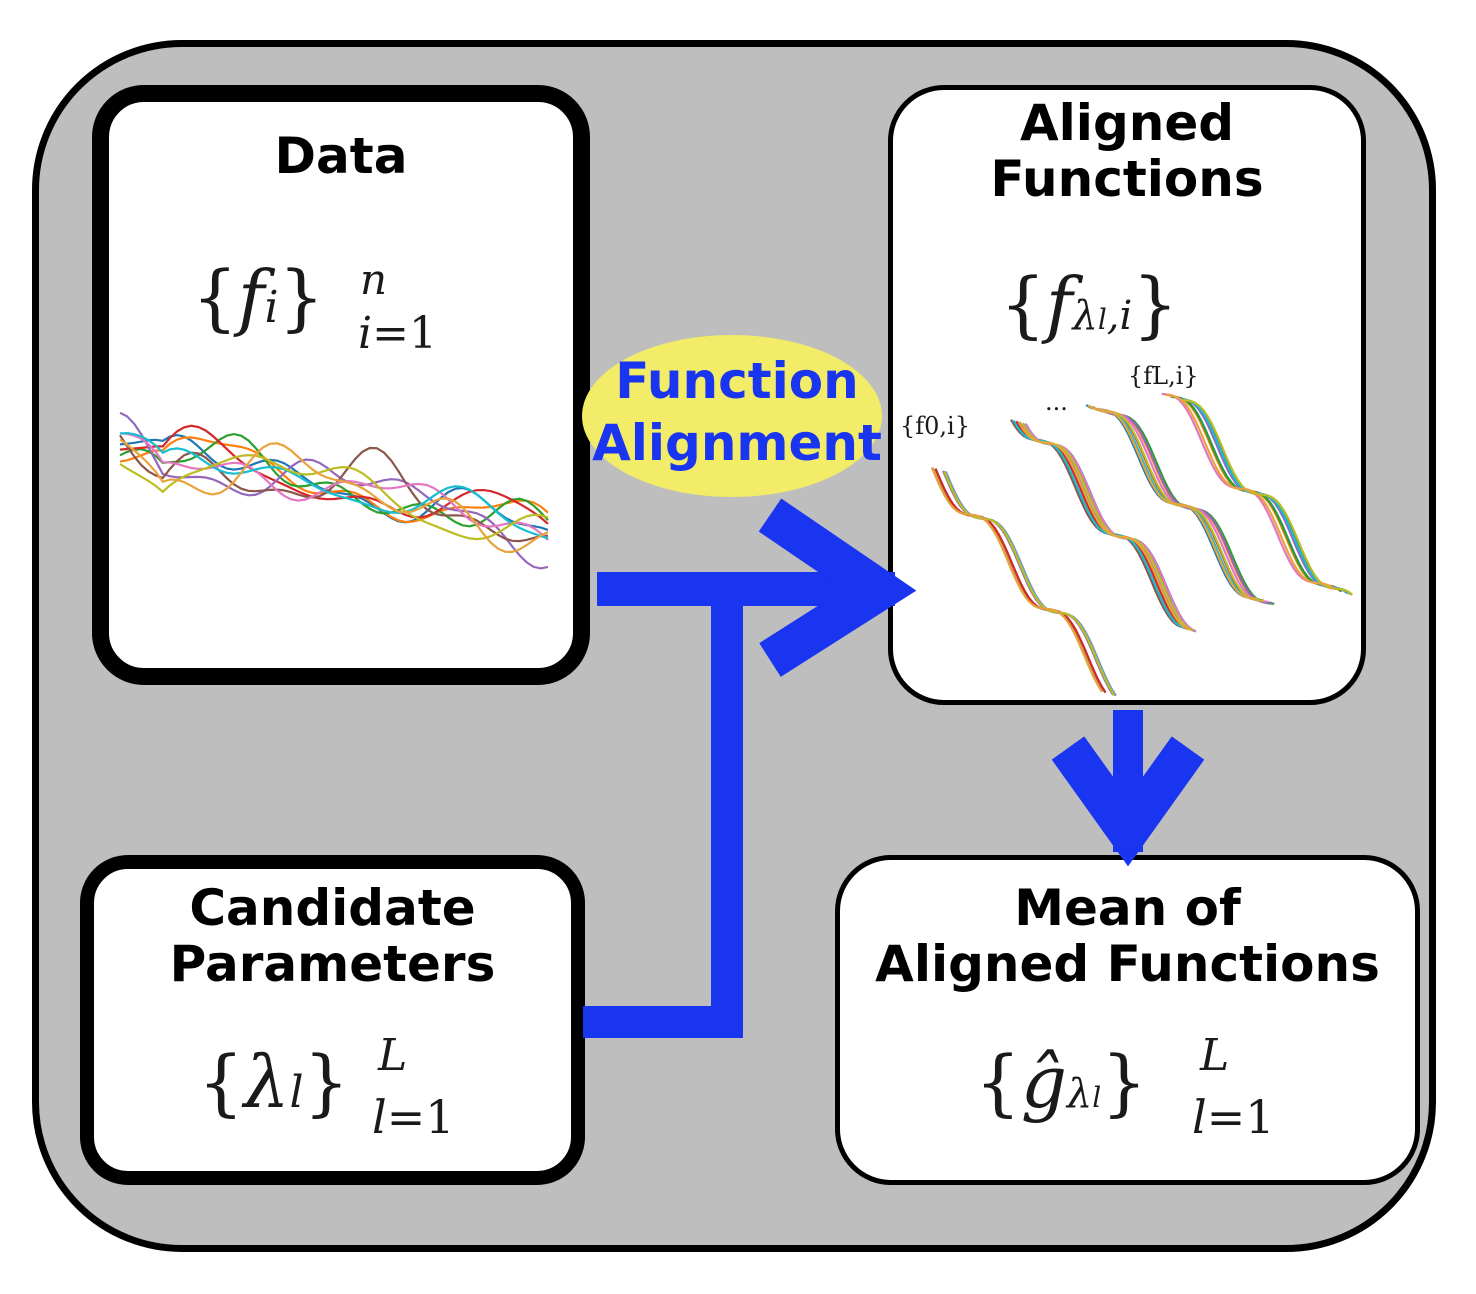  Describe the element at coordinates (737, 381) in the screenshot. I see `function-alignment-line1: Function` at that location.